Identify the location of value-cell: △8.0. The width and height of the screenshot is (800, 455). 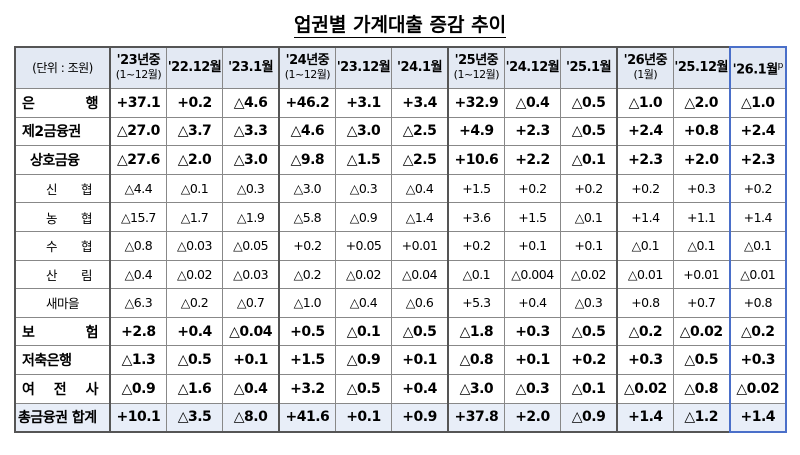
(251, 417).